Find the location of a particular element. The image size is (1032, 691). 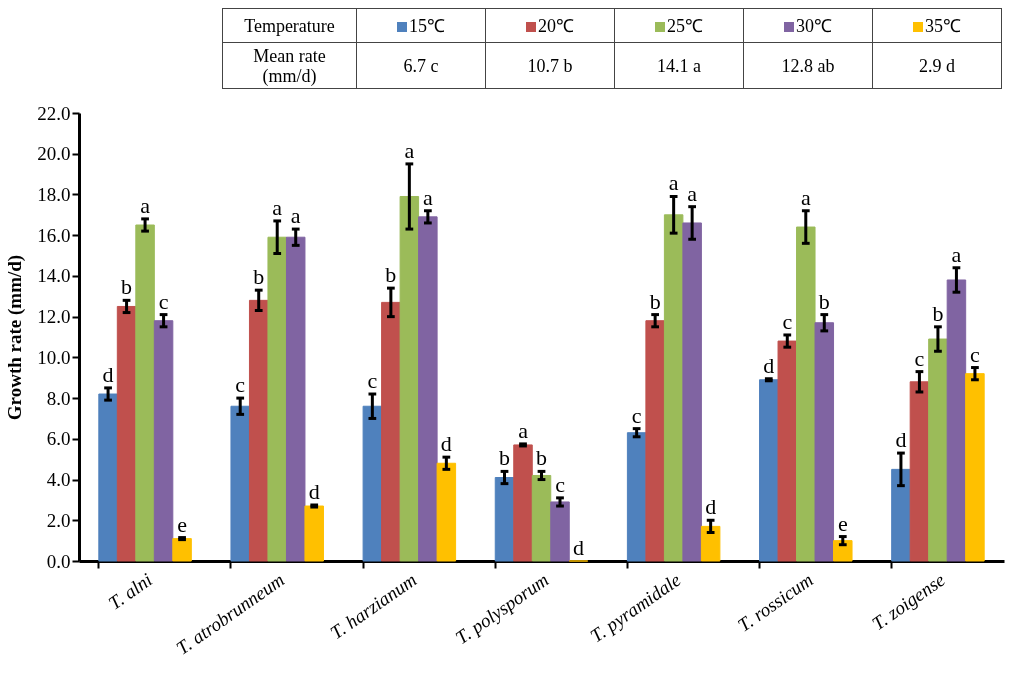

text: 12.8 ab is located at coordinates (808, 65).